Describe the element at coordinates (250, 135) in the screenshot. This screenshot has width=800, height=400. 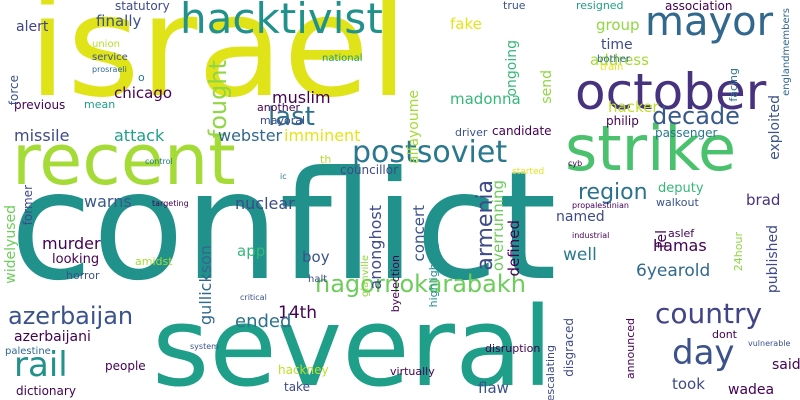
I see `word-webster: webster` at that location.